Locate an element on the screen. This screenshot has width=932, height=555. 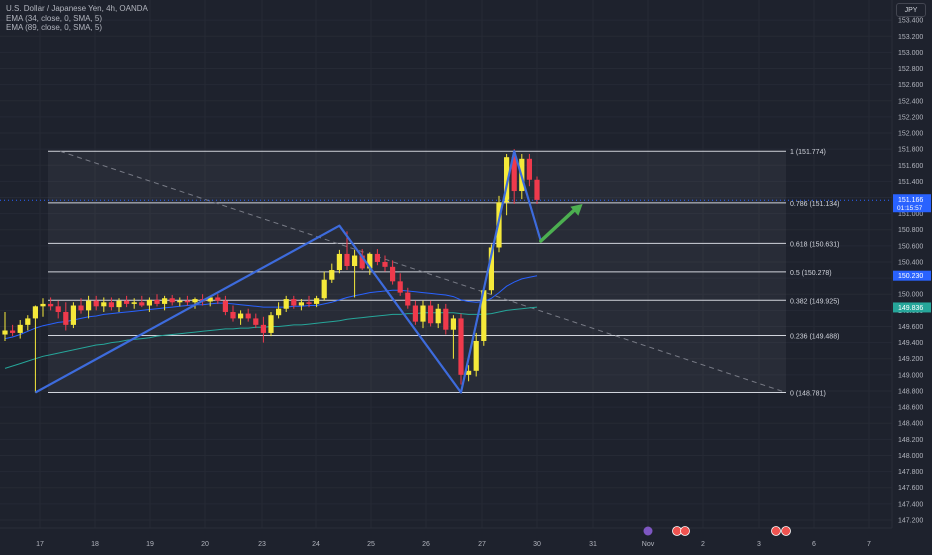
bar-countdown-label: 01:15:57 is located at coordinates (910, 208).